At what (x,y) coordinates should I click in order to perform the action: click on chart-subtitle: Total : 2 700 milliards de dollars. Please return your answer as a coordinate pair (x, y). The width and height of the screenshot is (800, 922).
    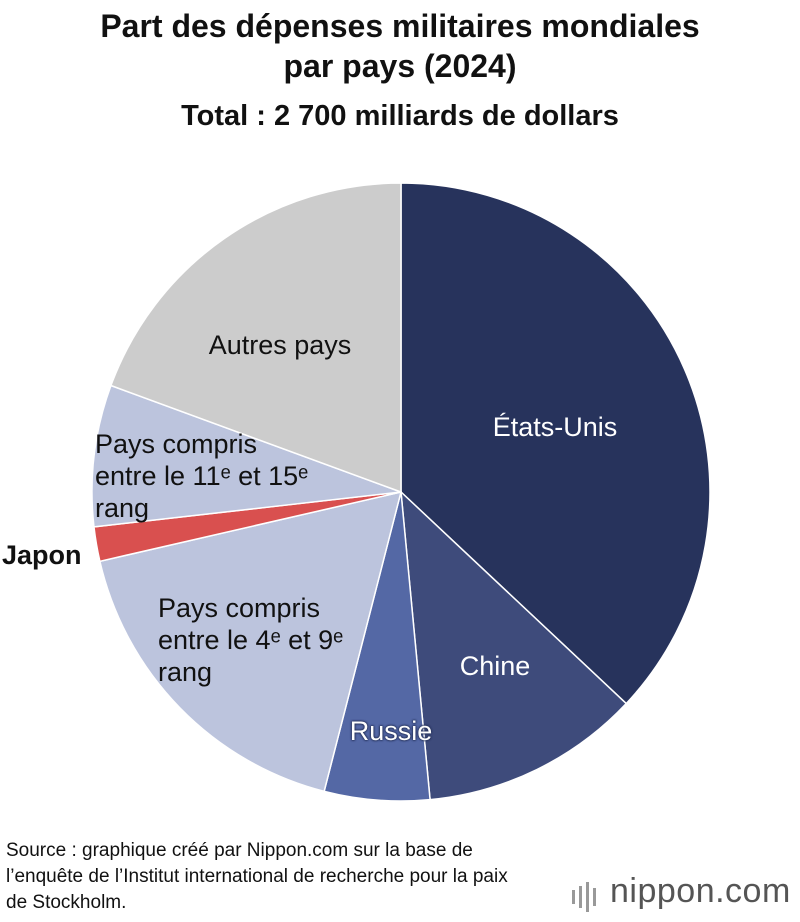
    Looking at the image, I should click on (400, 116).